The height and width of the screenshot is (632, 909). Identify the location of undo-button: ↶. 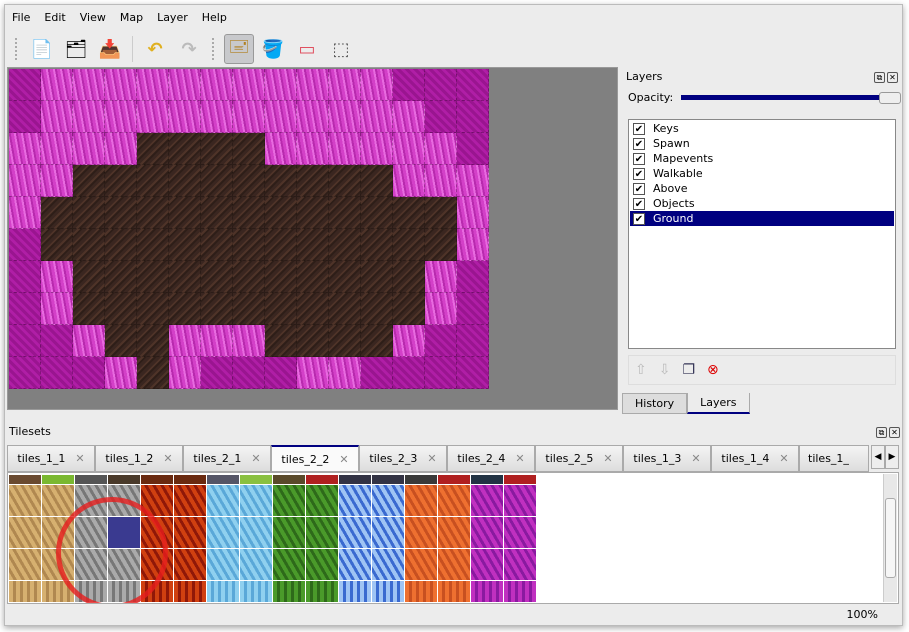
(155, 49).